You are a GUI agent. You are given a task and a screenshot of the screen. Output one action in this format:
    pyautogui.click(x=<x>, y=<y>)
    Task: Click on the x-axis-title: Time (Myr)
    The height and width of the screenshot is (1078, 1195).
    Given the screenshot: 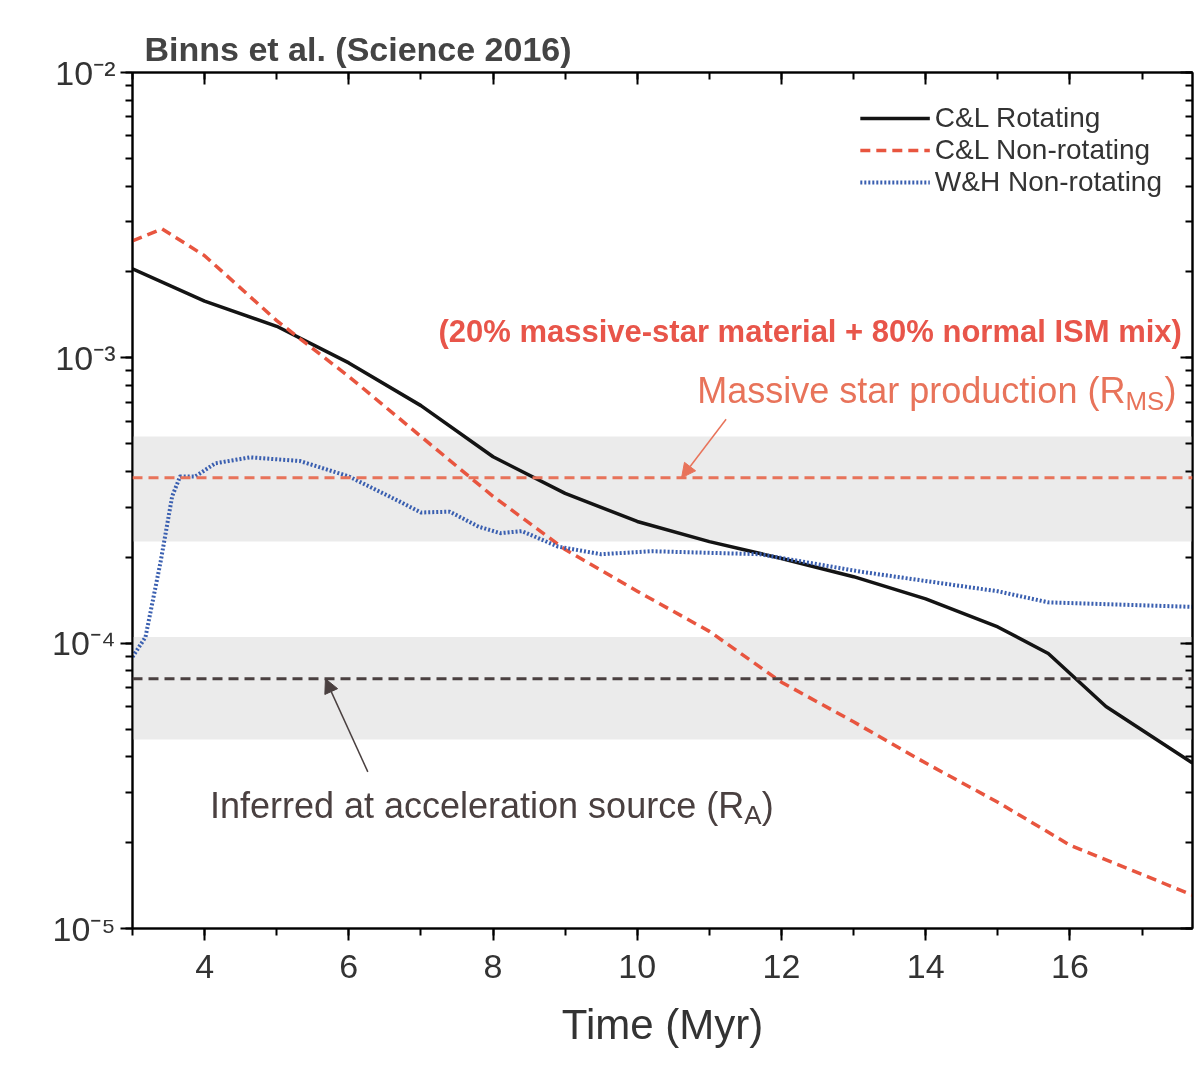 What is the action you would take?
    pyautogui.click(x=662, y=1024)
    